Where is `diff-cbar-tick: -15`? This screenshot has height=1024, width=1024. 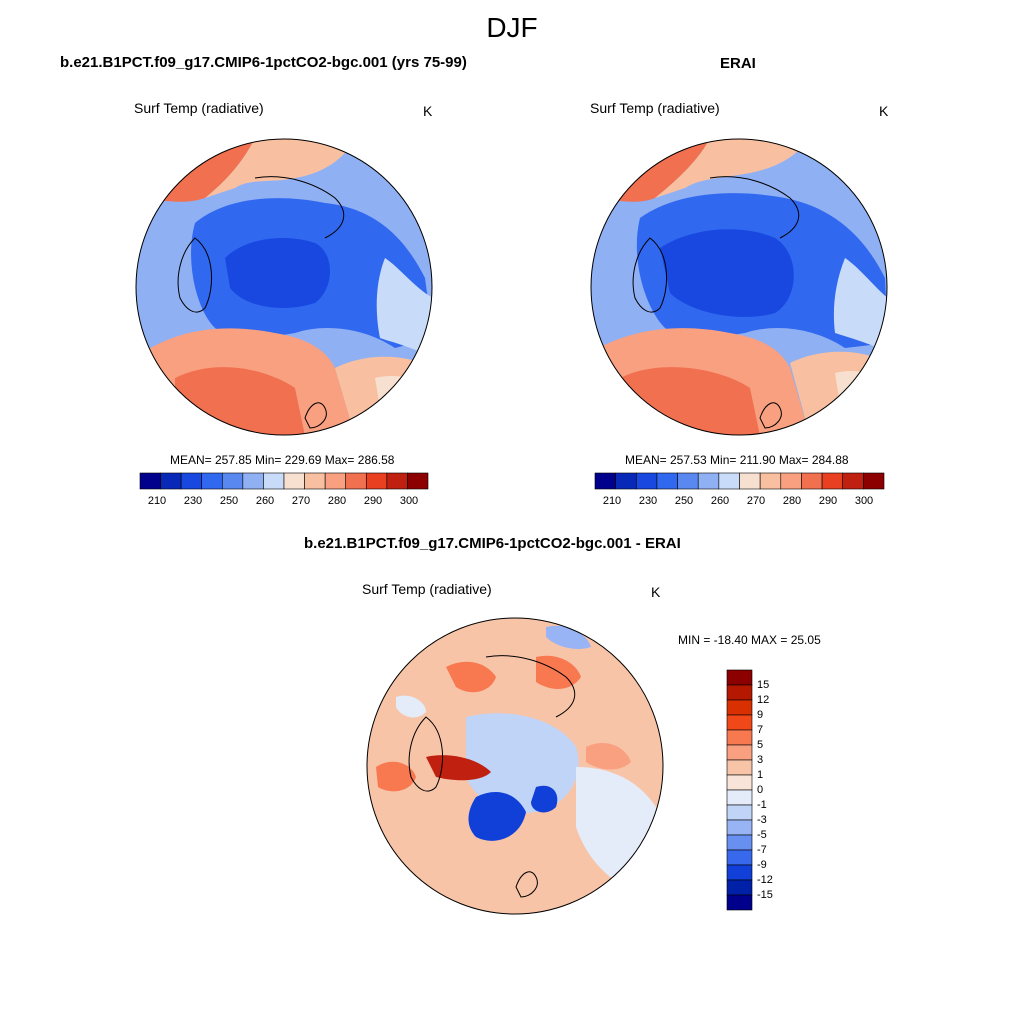 diff-cbar-tick: -15 is located at coordinates (765, 895).